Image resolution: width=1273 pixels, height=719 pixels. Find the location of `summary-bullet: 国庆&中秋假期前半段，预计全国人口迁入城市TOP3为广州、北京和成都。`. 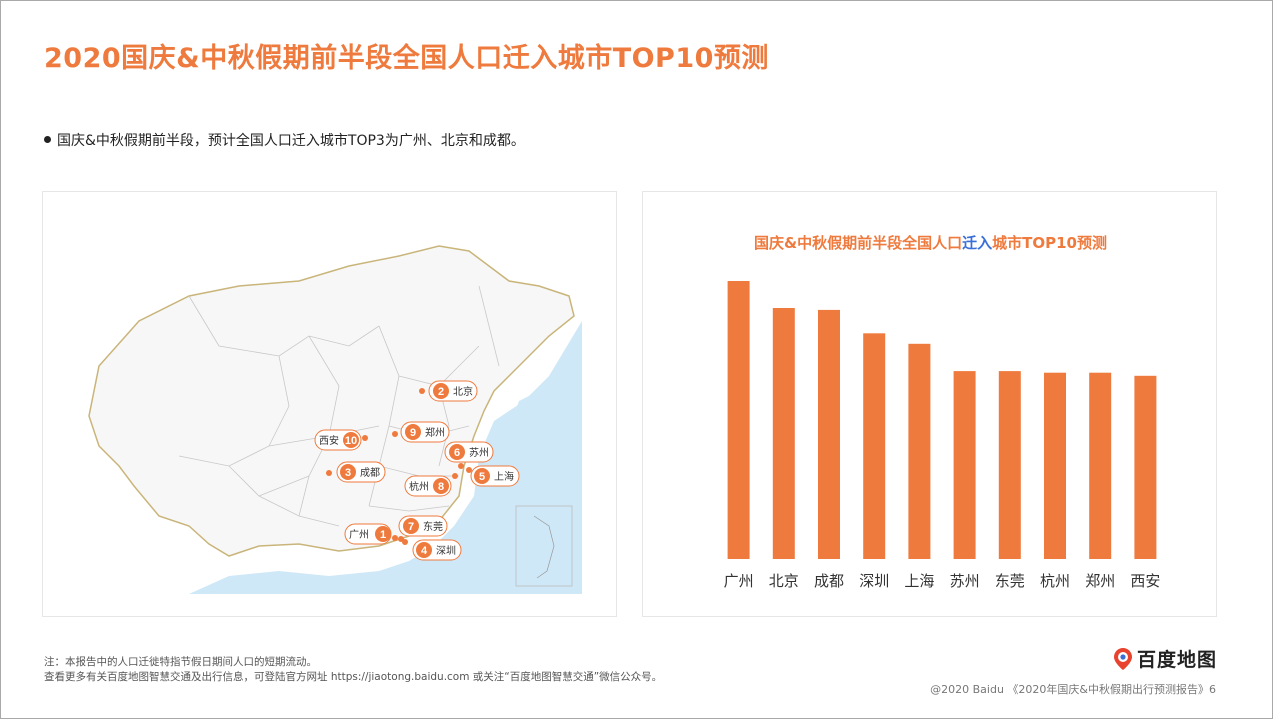

summary-bullet: 国庆&中秋假期前半段，预计全国人口迁入城市TOP3为广州、北京和成都。 is located at coordinates (284, 140).